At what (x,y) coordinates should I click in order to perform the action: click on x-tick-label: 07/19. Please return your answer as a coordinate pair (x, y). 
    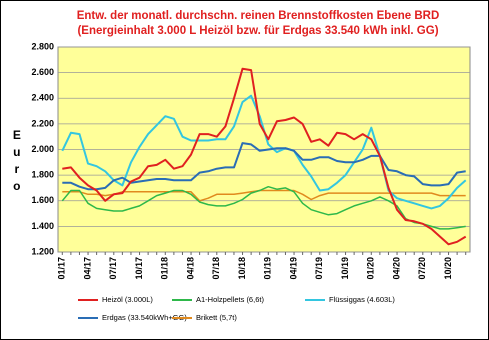
    Looking at the image, I should click on (319, 268).